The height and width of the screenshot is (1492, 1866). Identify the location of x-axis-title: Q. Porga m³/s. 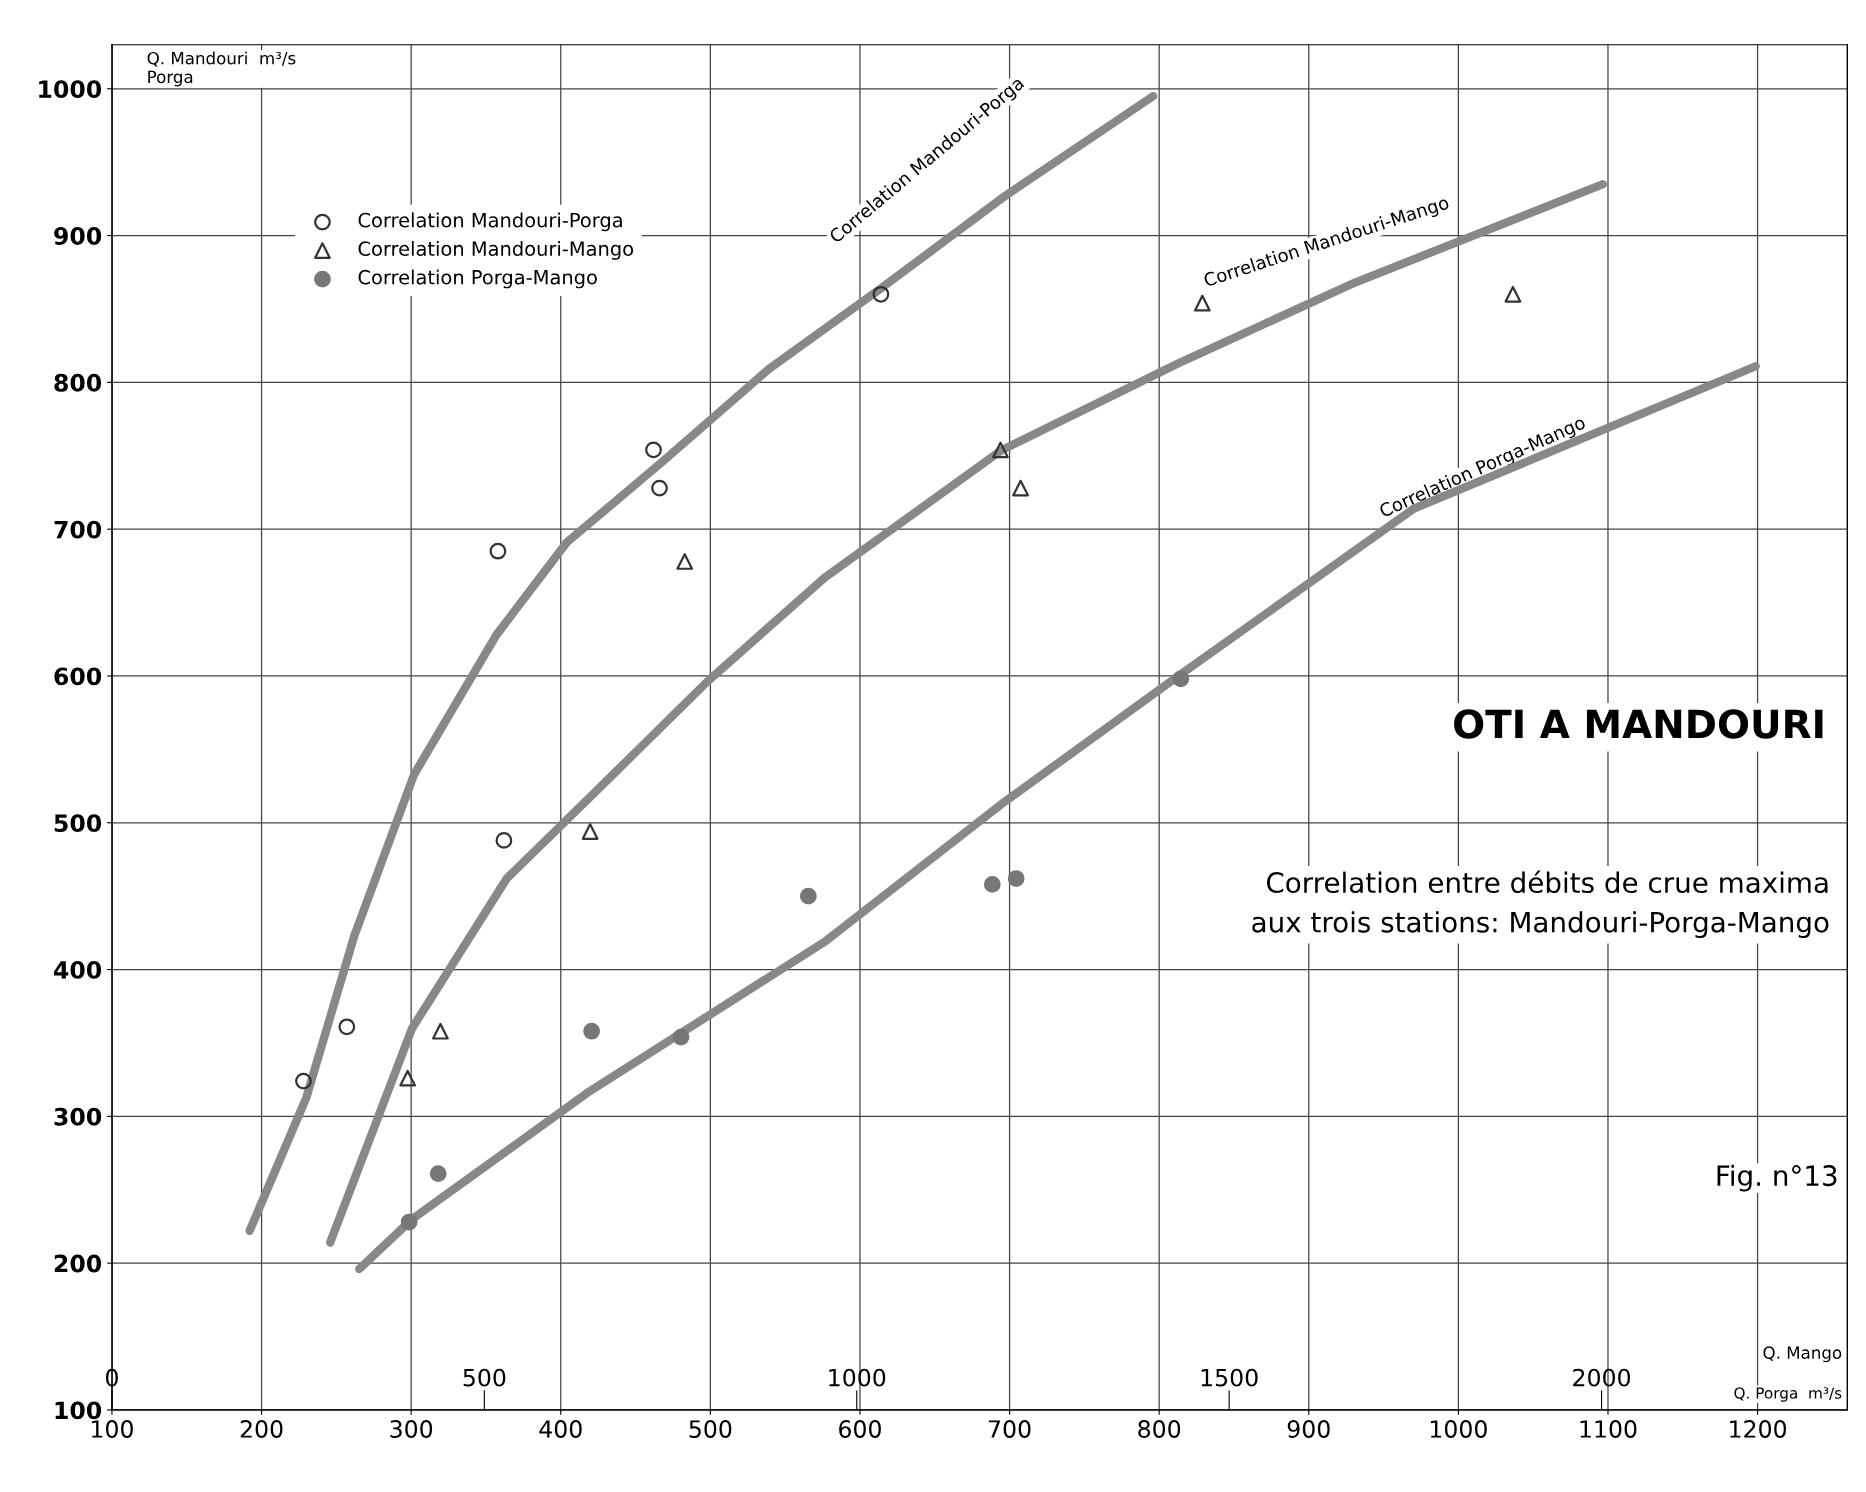
(1788, 1394).